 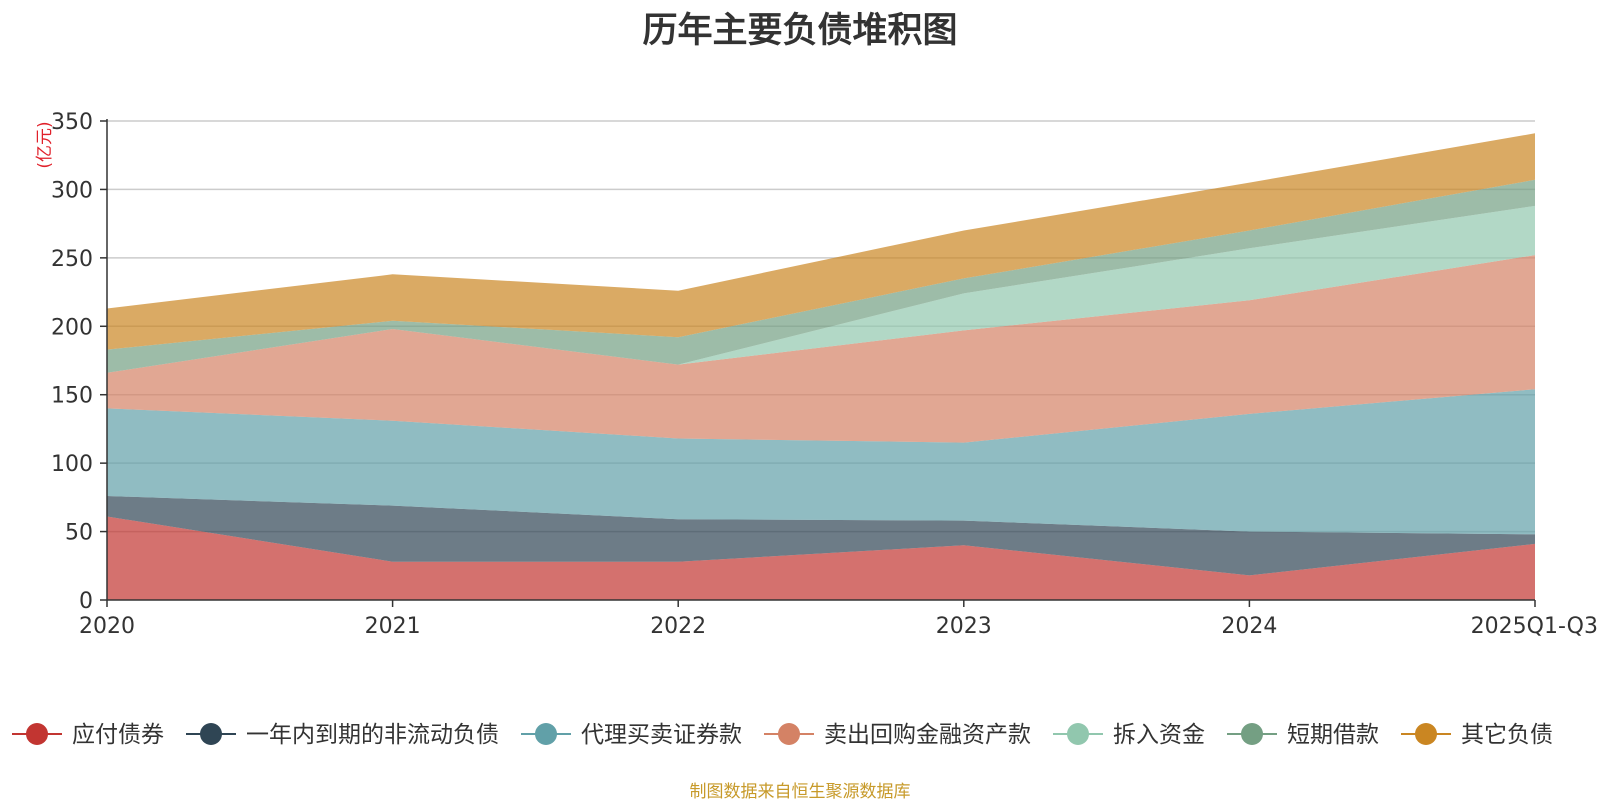 What do you see at coordinates (72, 190) in the screenshot?
I see `y-tick-label: 300` at bounding box center [72, 190].